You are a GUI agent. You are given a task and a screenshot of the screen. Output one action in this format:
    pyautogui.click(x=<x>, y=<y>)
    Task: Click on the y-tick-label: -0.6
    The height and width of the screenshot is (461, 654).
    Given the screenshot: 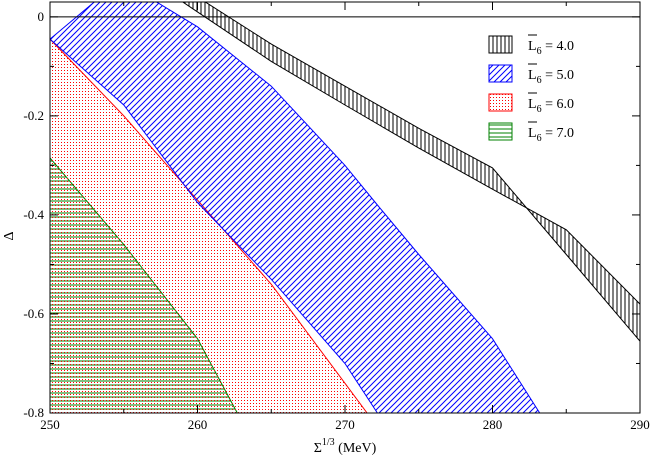 What is the action you would take?
    pyautogui.click(x=33, y=313)
    